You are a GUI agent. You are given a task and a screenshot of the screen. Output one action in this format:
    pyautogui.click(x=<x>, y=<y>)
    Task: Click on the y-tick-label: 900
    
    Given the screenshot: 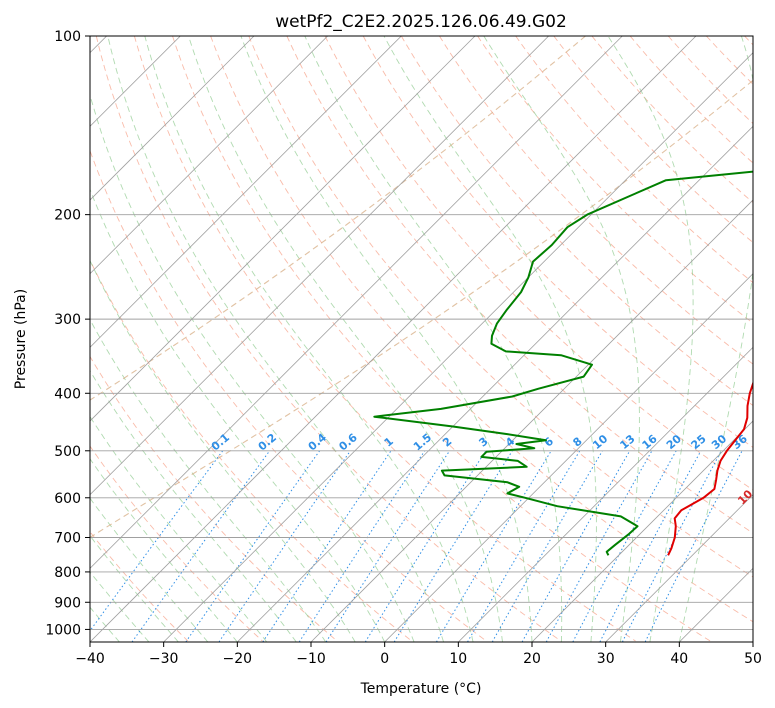 What is the action you would take?
    pyautogui.click(x=67, y=603)
    